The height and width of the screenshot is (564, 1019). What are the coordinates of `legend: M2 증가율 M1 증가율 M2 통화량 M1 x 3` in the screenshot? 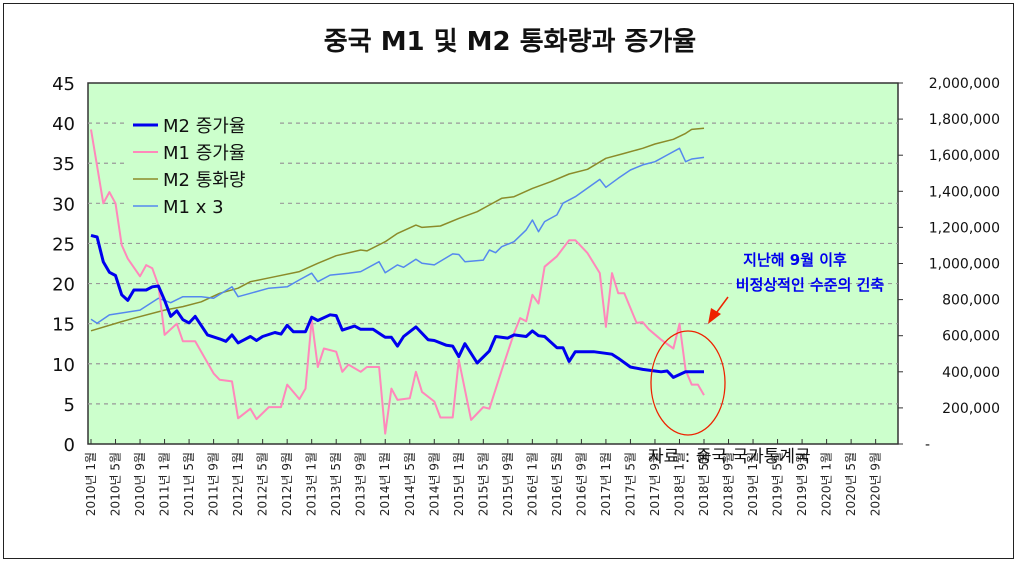 It's located at (203, 167).